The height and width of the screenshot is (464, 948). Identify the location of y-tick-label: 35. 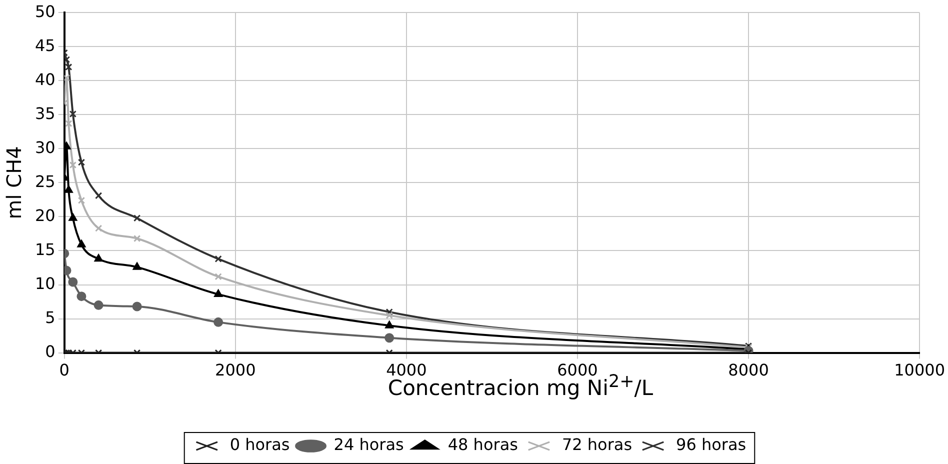
(45, 113).